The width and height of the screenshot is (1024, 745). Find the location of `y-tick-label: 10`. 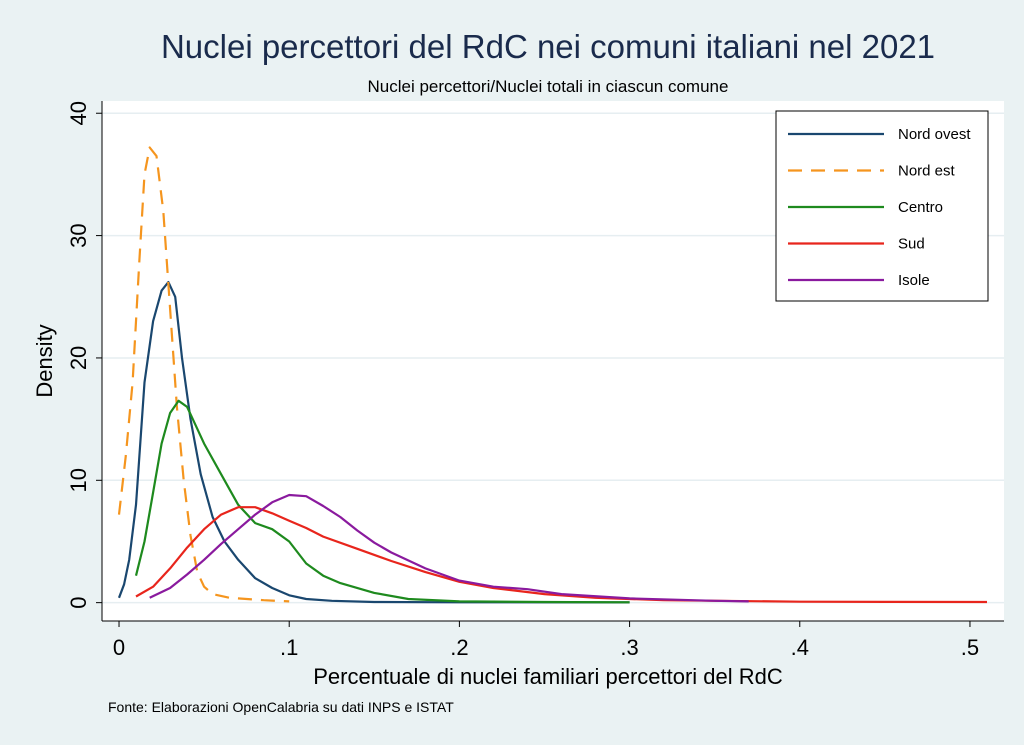

y-tick-label: 10 is located at coordinates (78, 480).